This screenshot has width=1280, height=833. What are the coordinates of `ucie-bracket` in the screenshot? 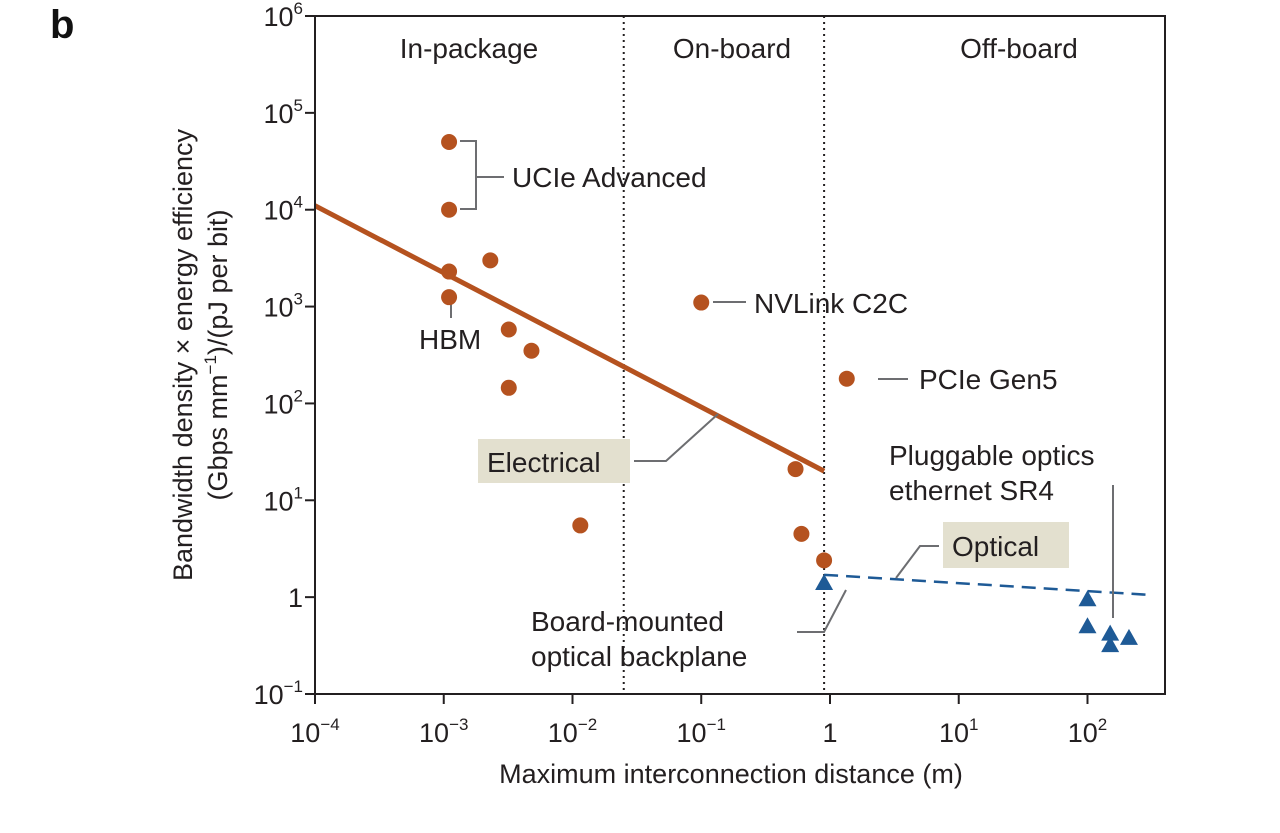 It's located at (468, 175).